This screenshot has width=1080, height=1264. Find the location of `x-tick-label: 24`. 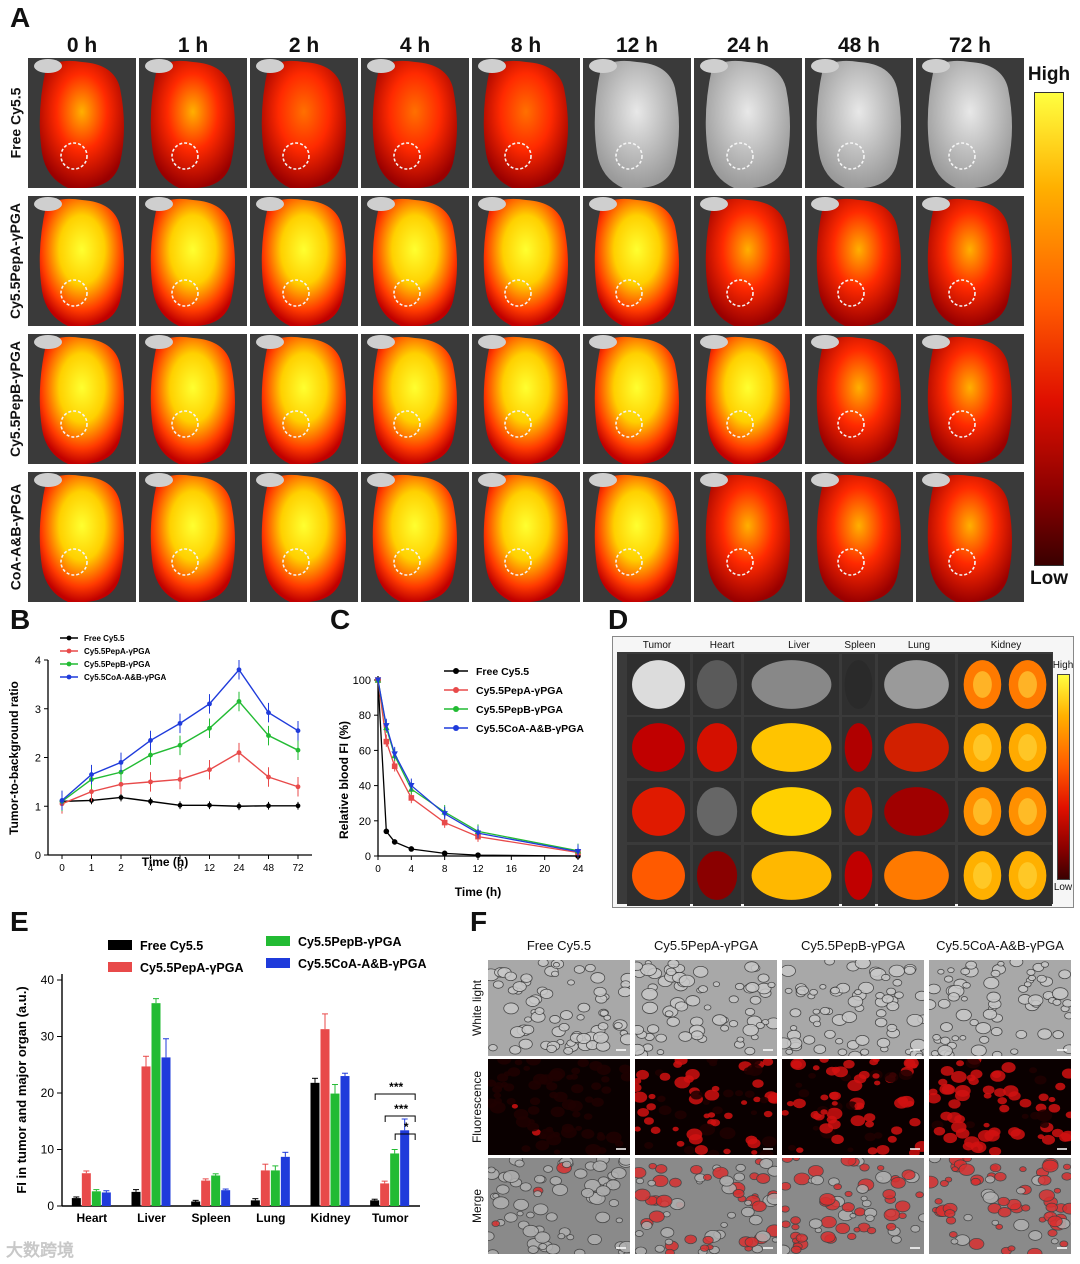

x-tick-label: 24 is located at coordinates (239, 868).